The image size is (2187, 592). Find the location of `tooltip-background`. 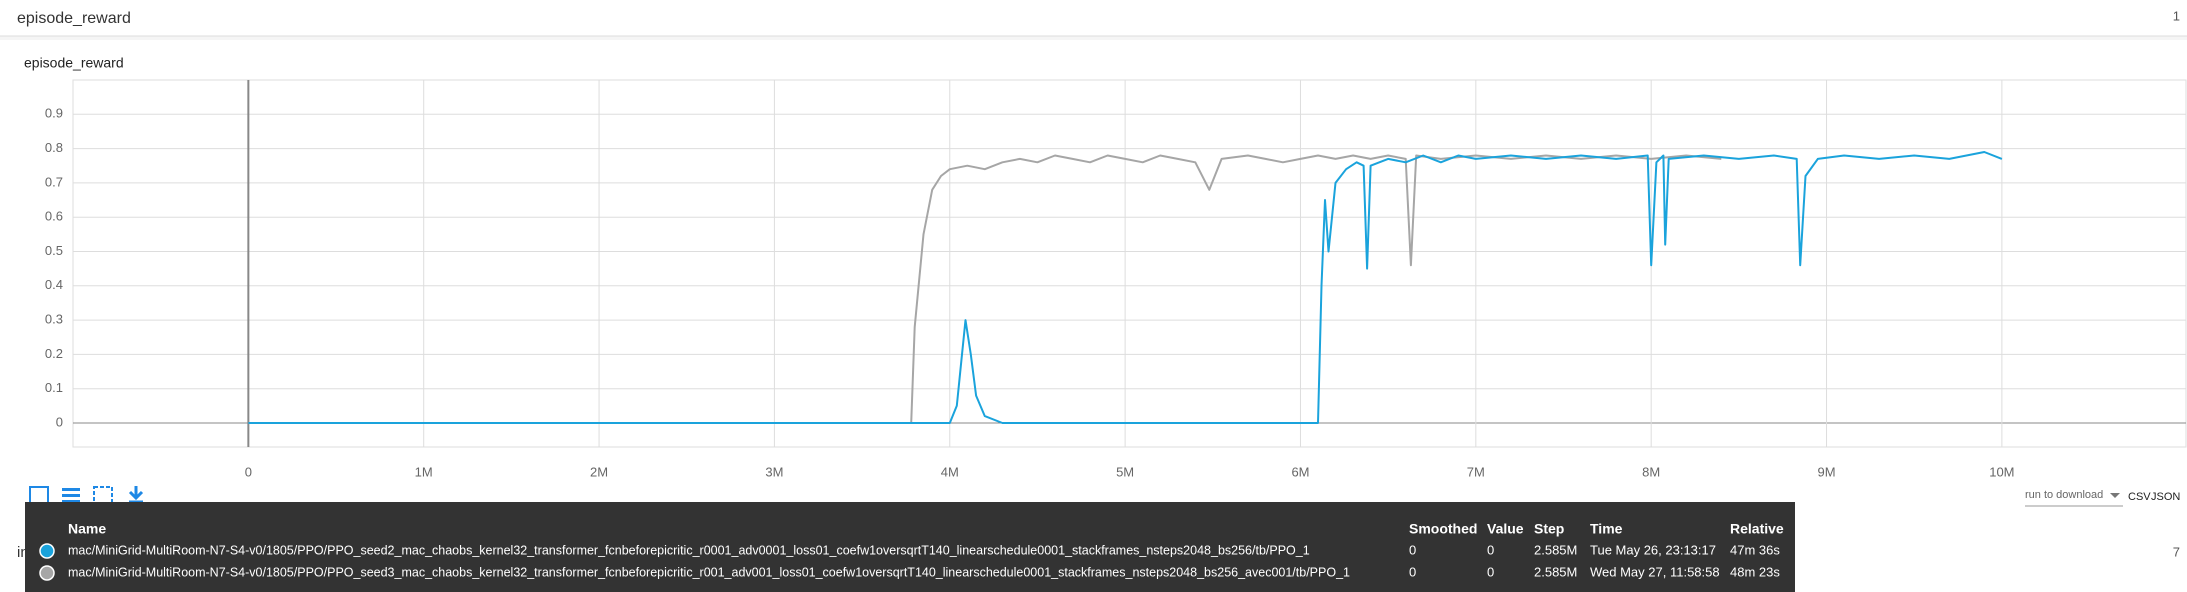

tooltip-background is located at coordinates (910, 547).